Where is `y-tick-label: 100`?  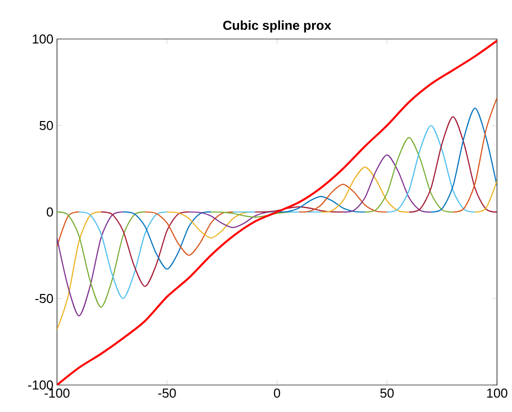
y-tick-label: 100 is located at coordinates (42, 39).